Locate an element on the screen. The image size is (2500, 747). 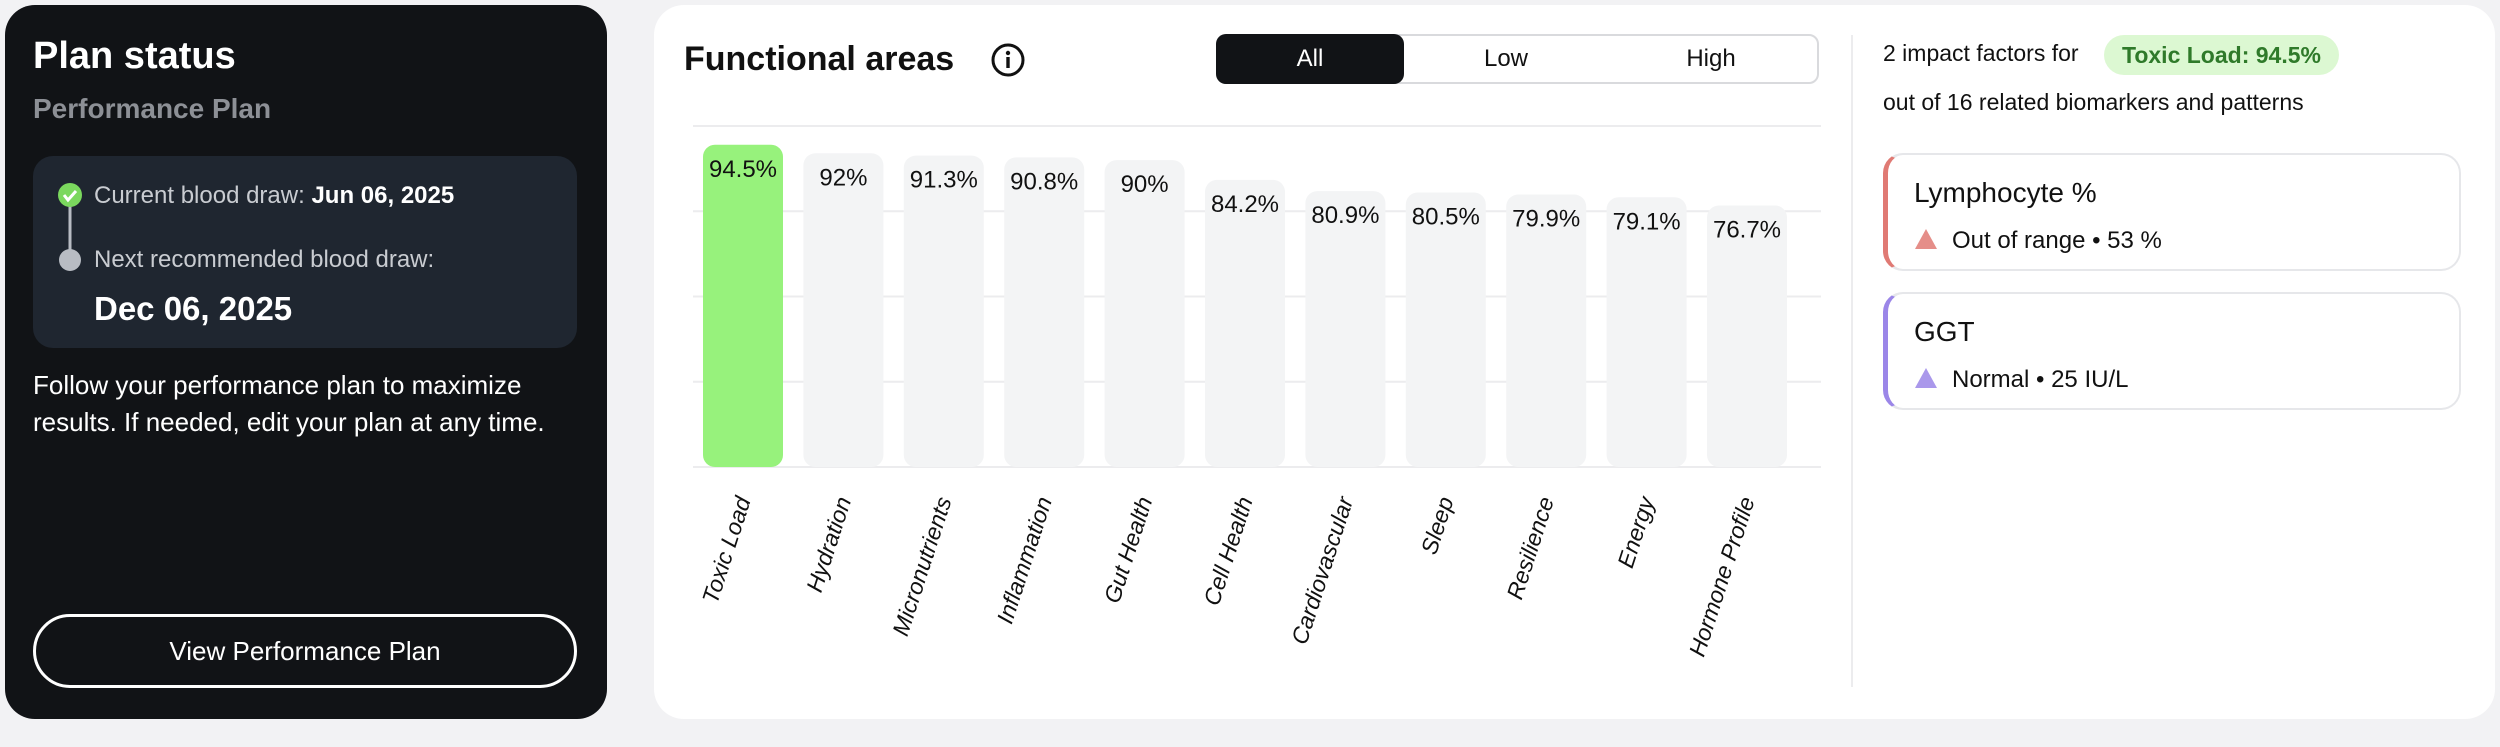
x-tick-label: Cell Health is located at coordinates (1227, 551).